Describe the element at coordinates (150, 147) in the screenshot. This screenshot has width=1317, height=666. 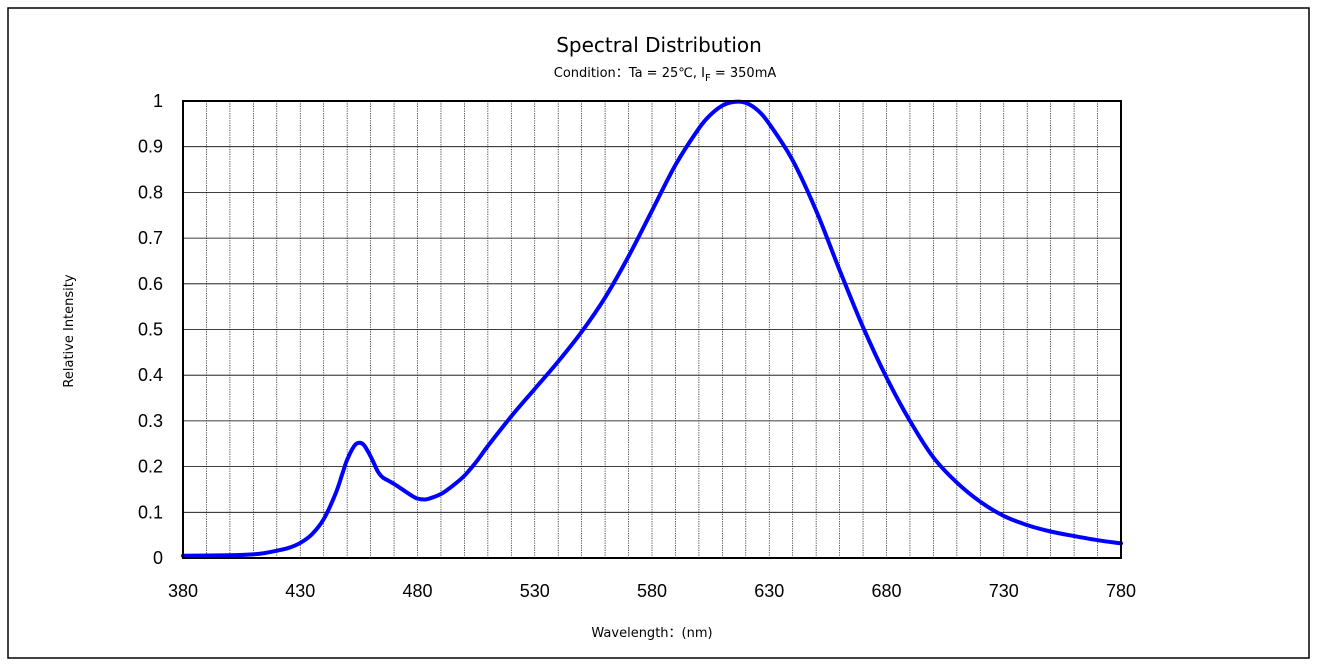
I see `y-tick-label: 0.9` at that location.